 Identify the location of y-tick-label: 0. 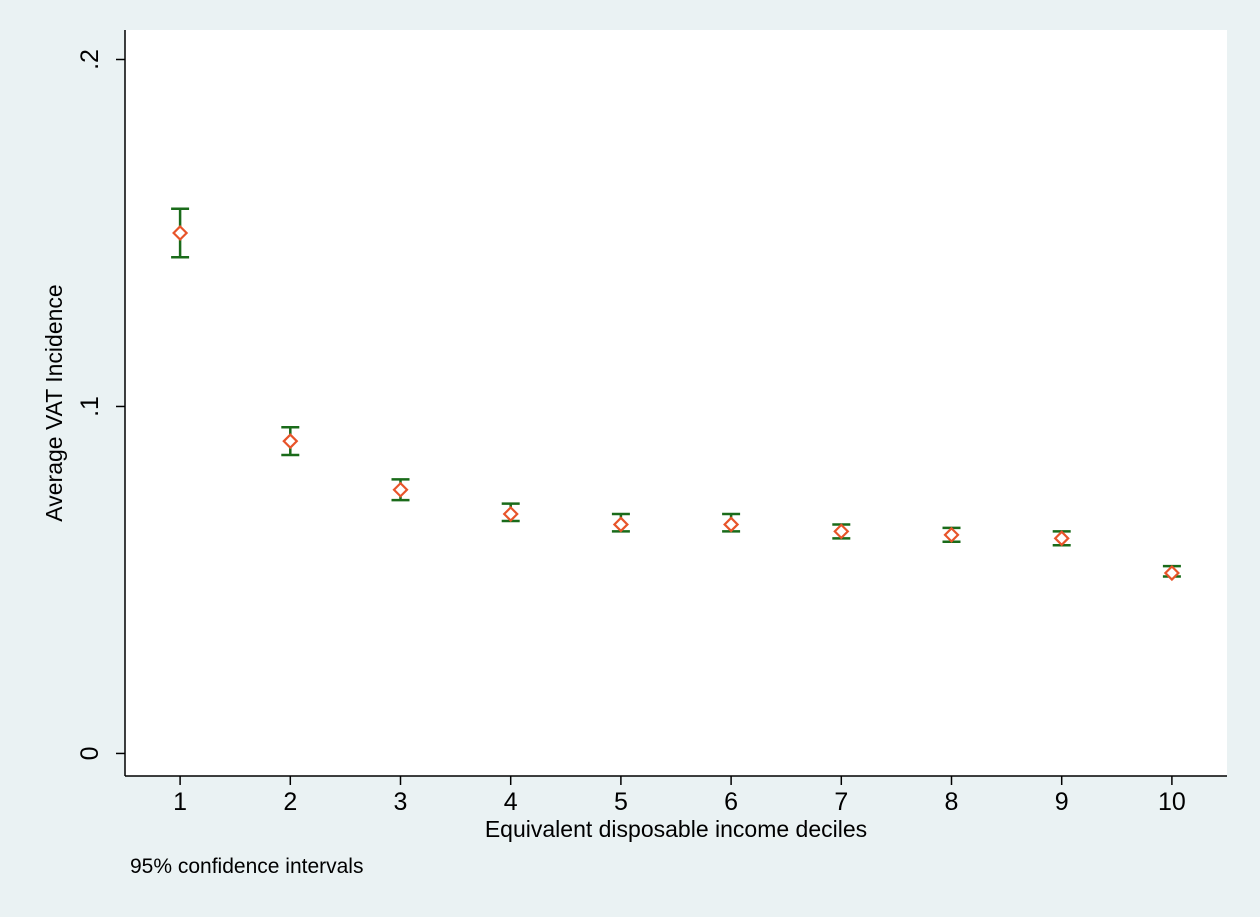
(90, 753).